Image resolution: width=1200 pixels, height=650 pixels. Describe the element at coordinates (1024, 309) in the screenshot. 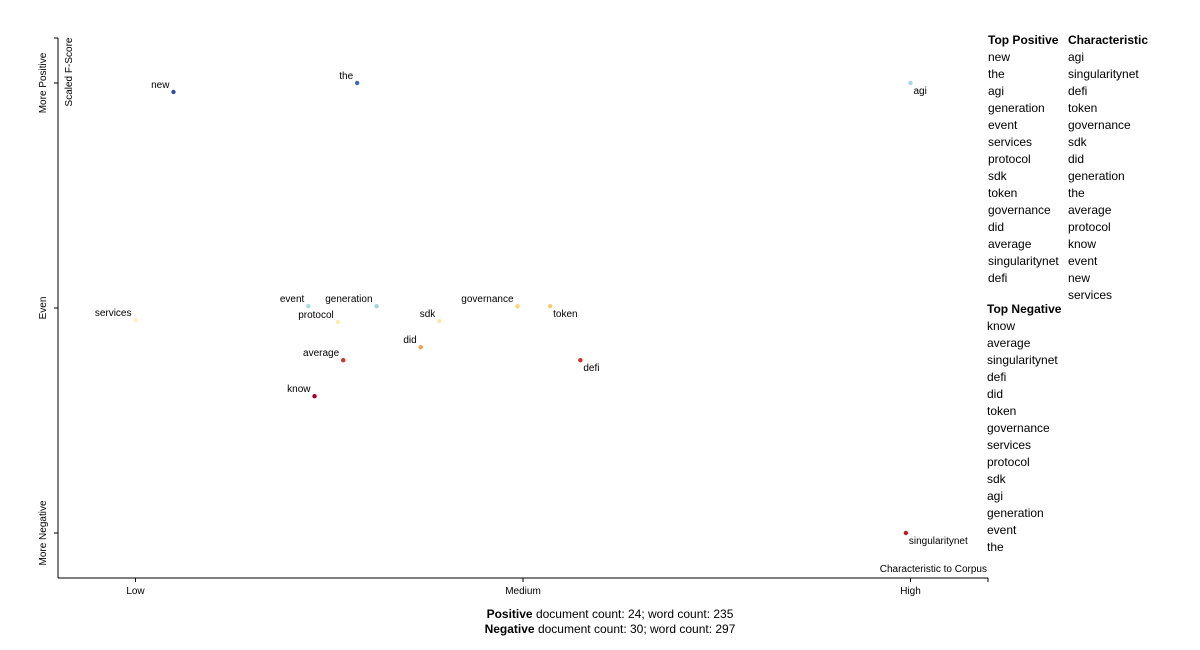

I see `list-title: Top Negative` at that location.